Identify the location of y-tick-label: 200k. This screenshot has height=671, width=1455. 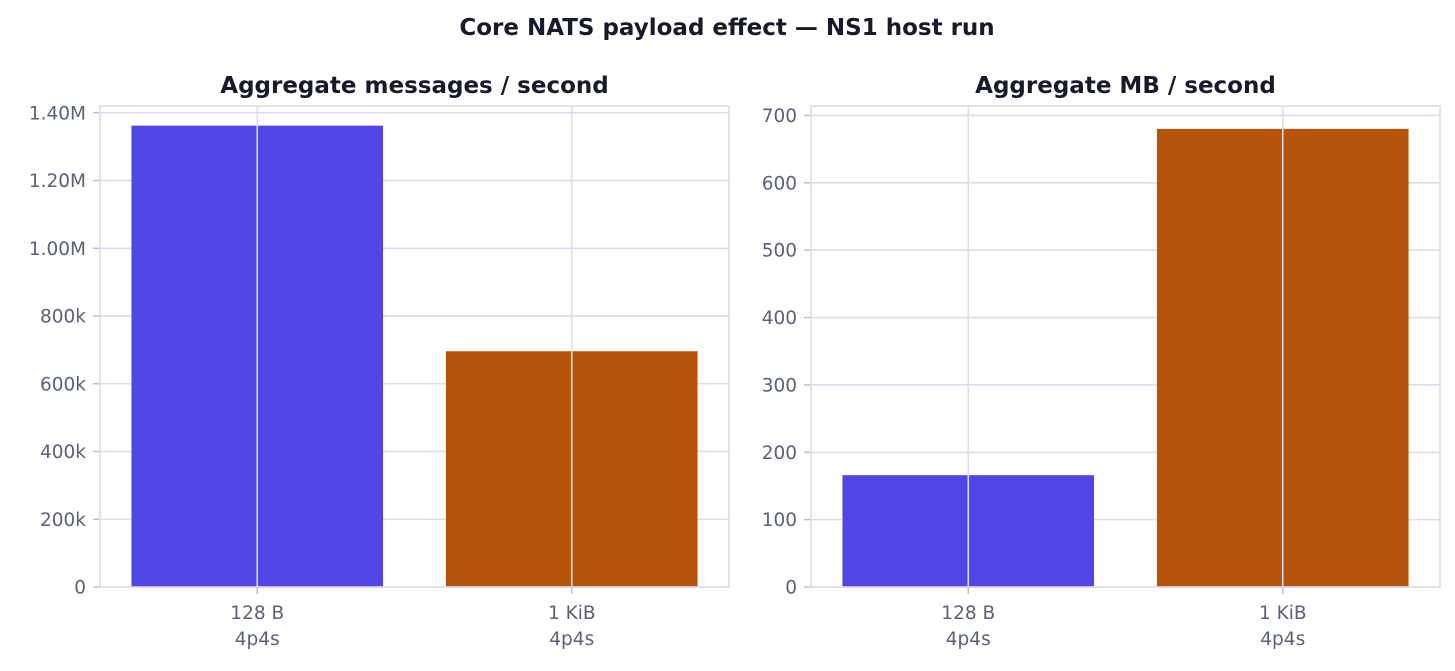
(63, 520).